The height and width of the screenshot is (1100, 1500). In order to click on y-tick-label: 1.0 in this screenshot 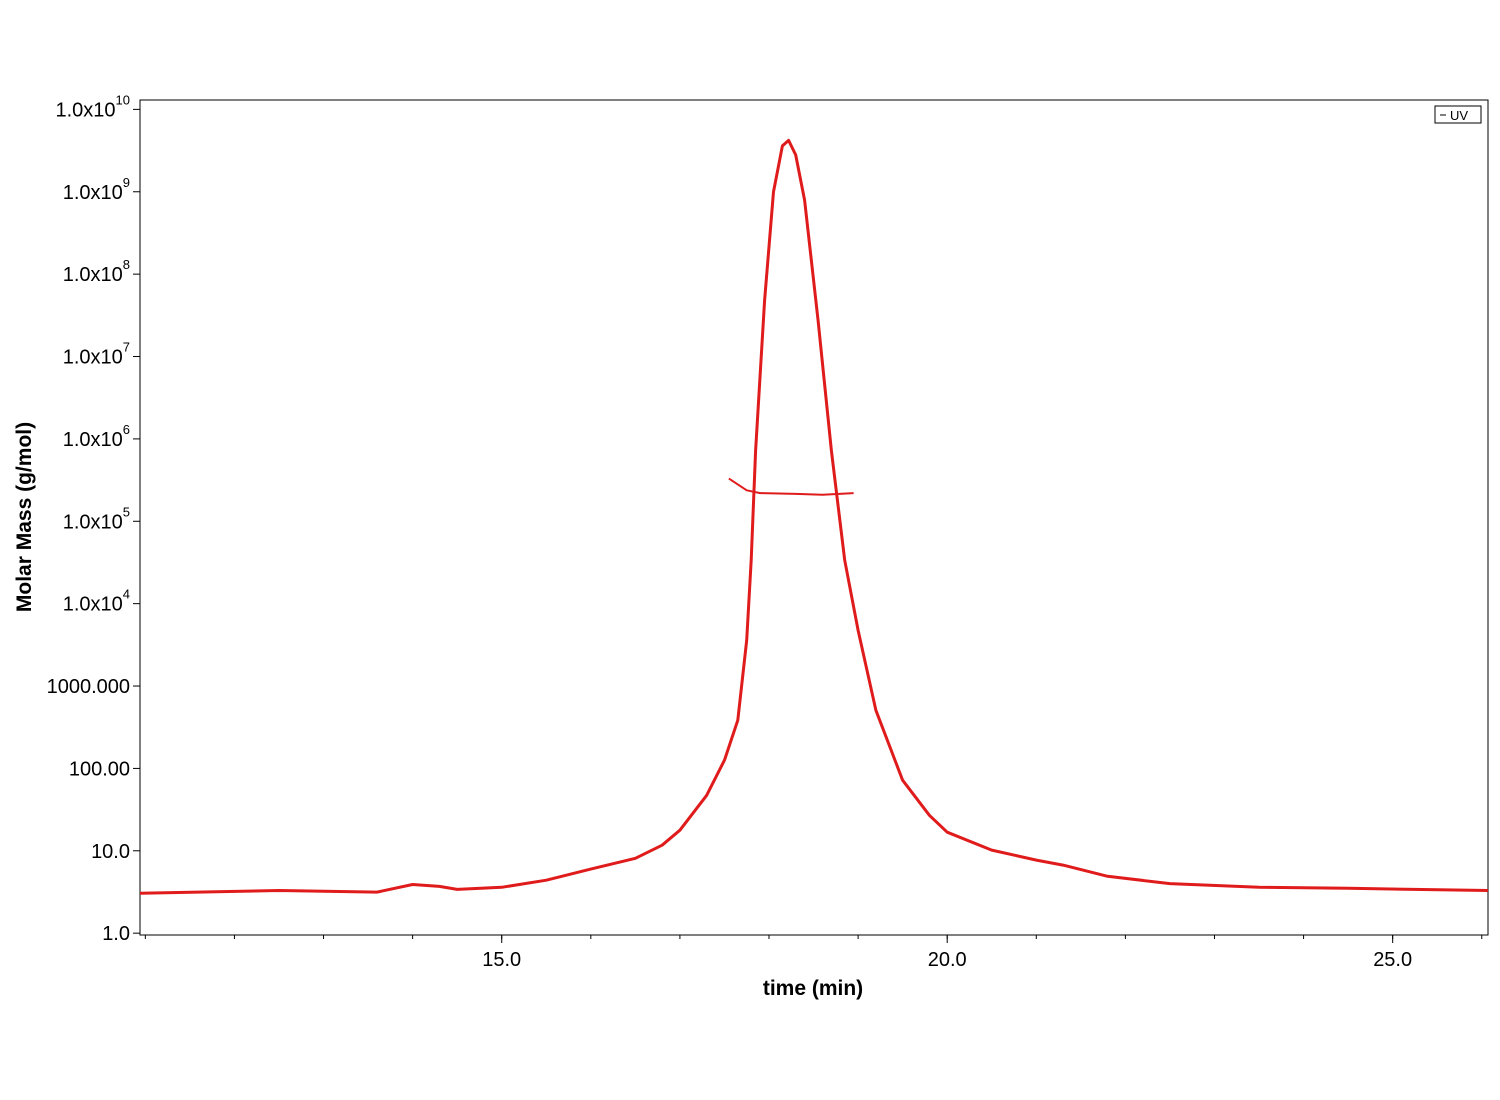, I will do `click(116, 934)`.